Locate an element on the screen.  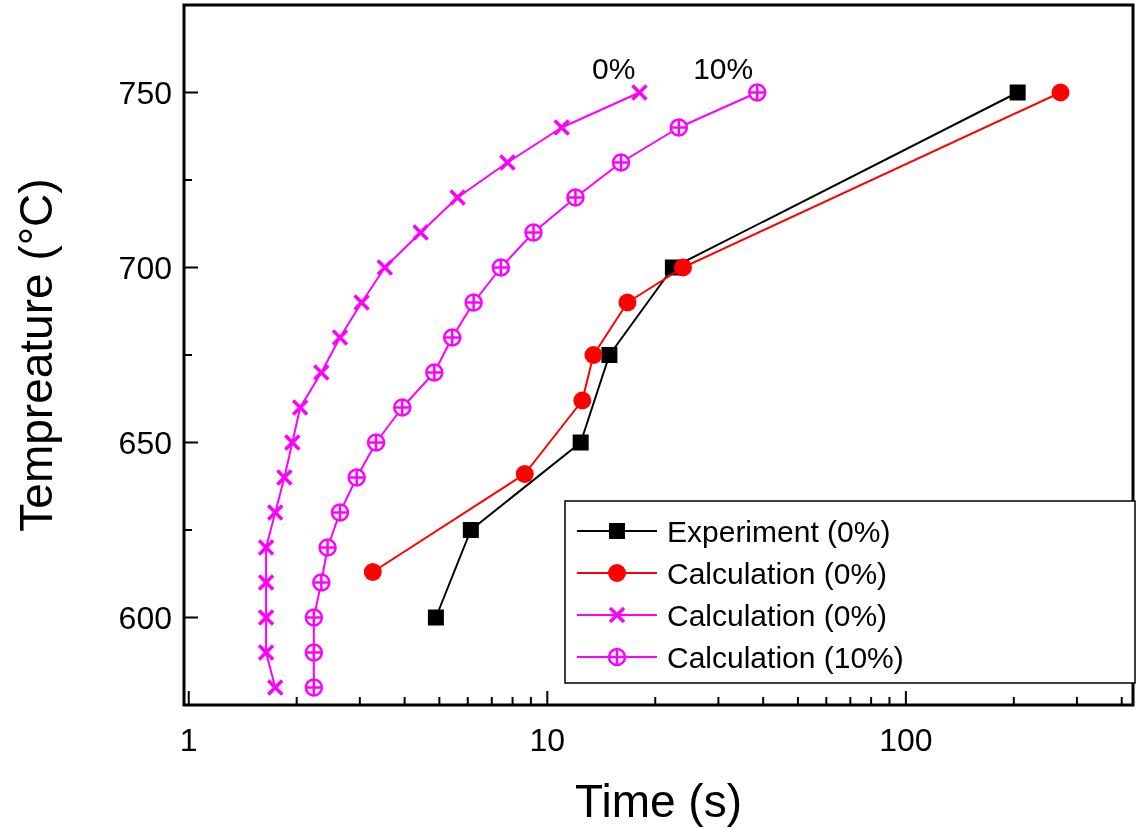
annotation: 10% is located at coordinates (723, 68).